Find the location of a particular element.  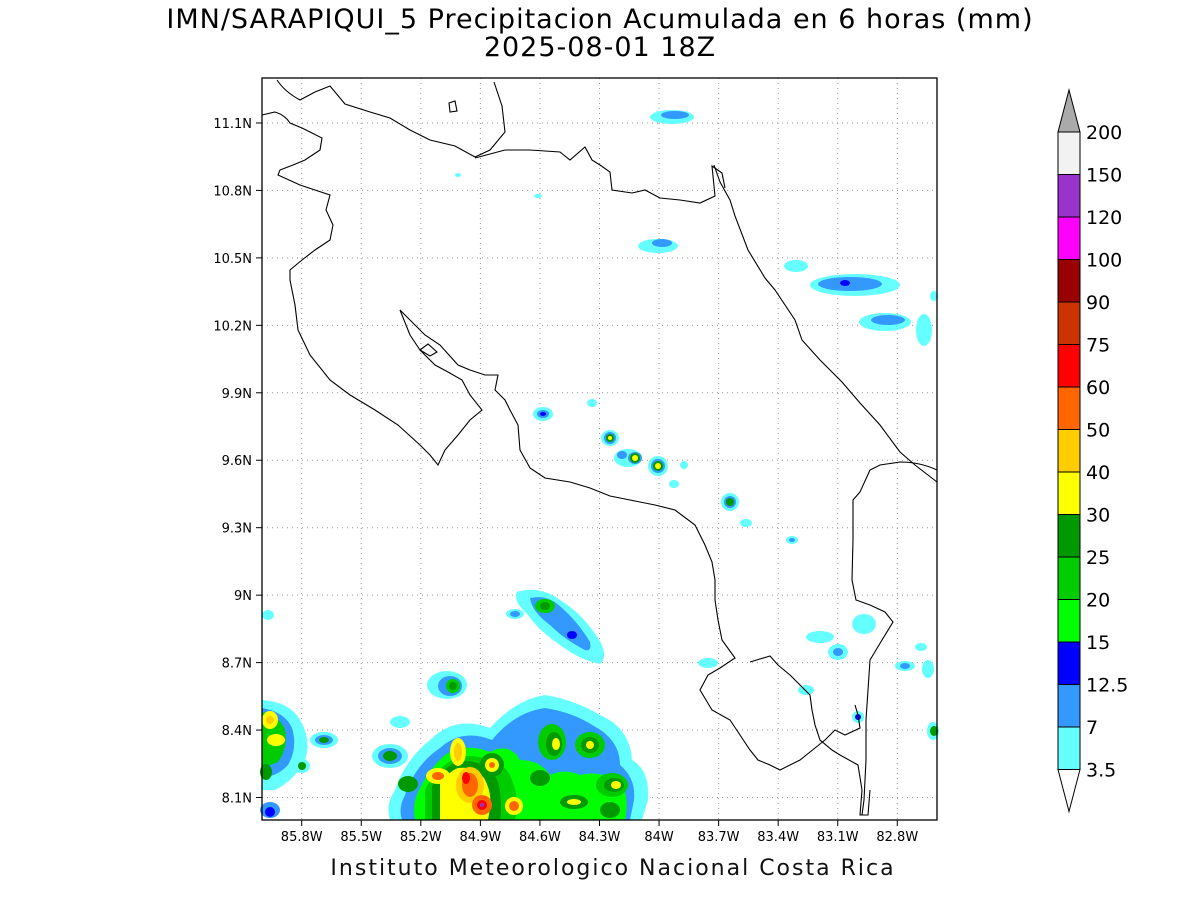

x-tick-label: 84W is located at coordinates (659, 837).